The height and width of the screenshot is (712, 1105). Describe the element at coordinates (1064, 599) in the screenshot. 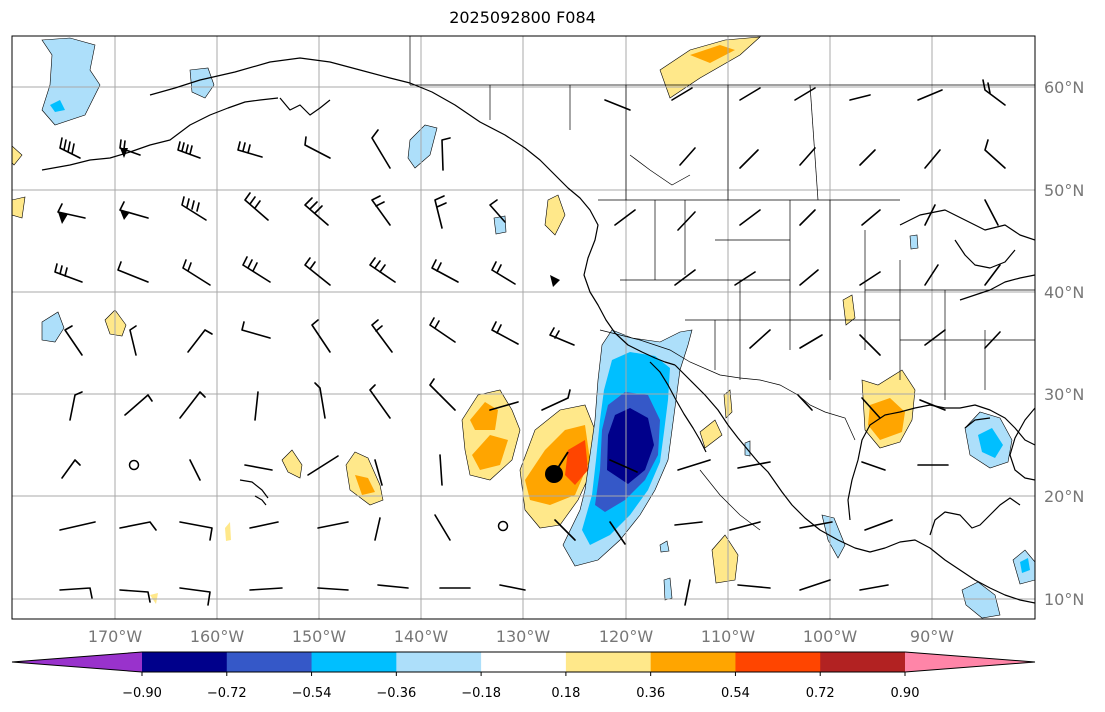

I see `lat-label: 10°N` at that location.